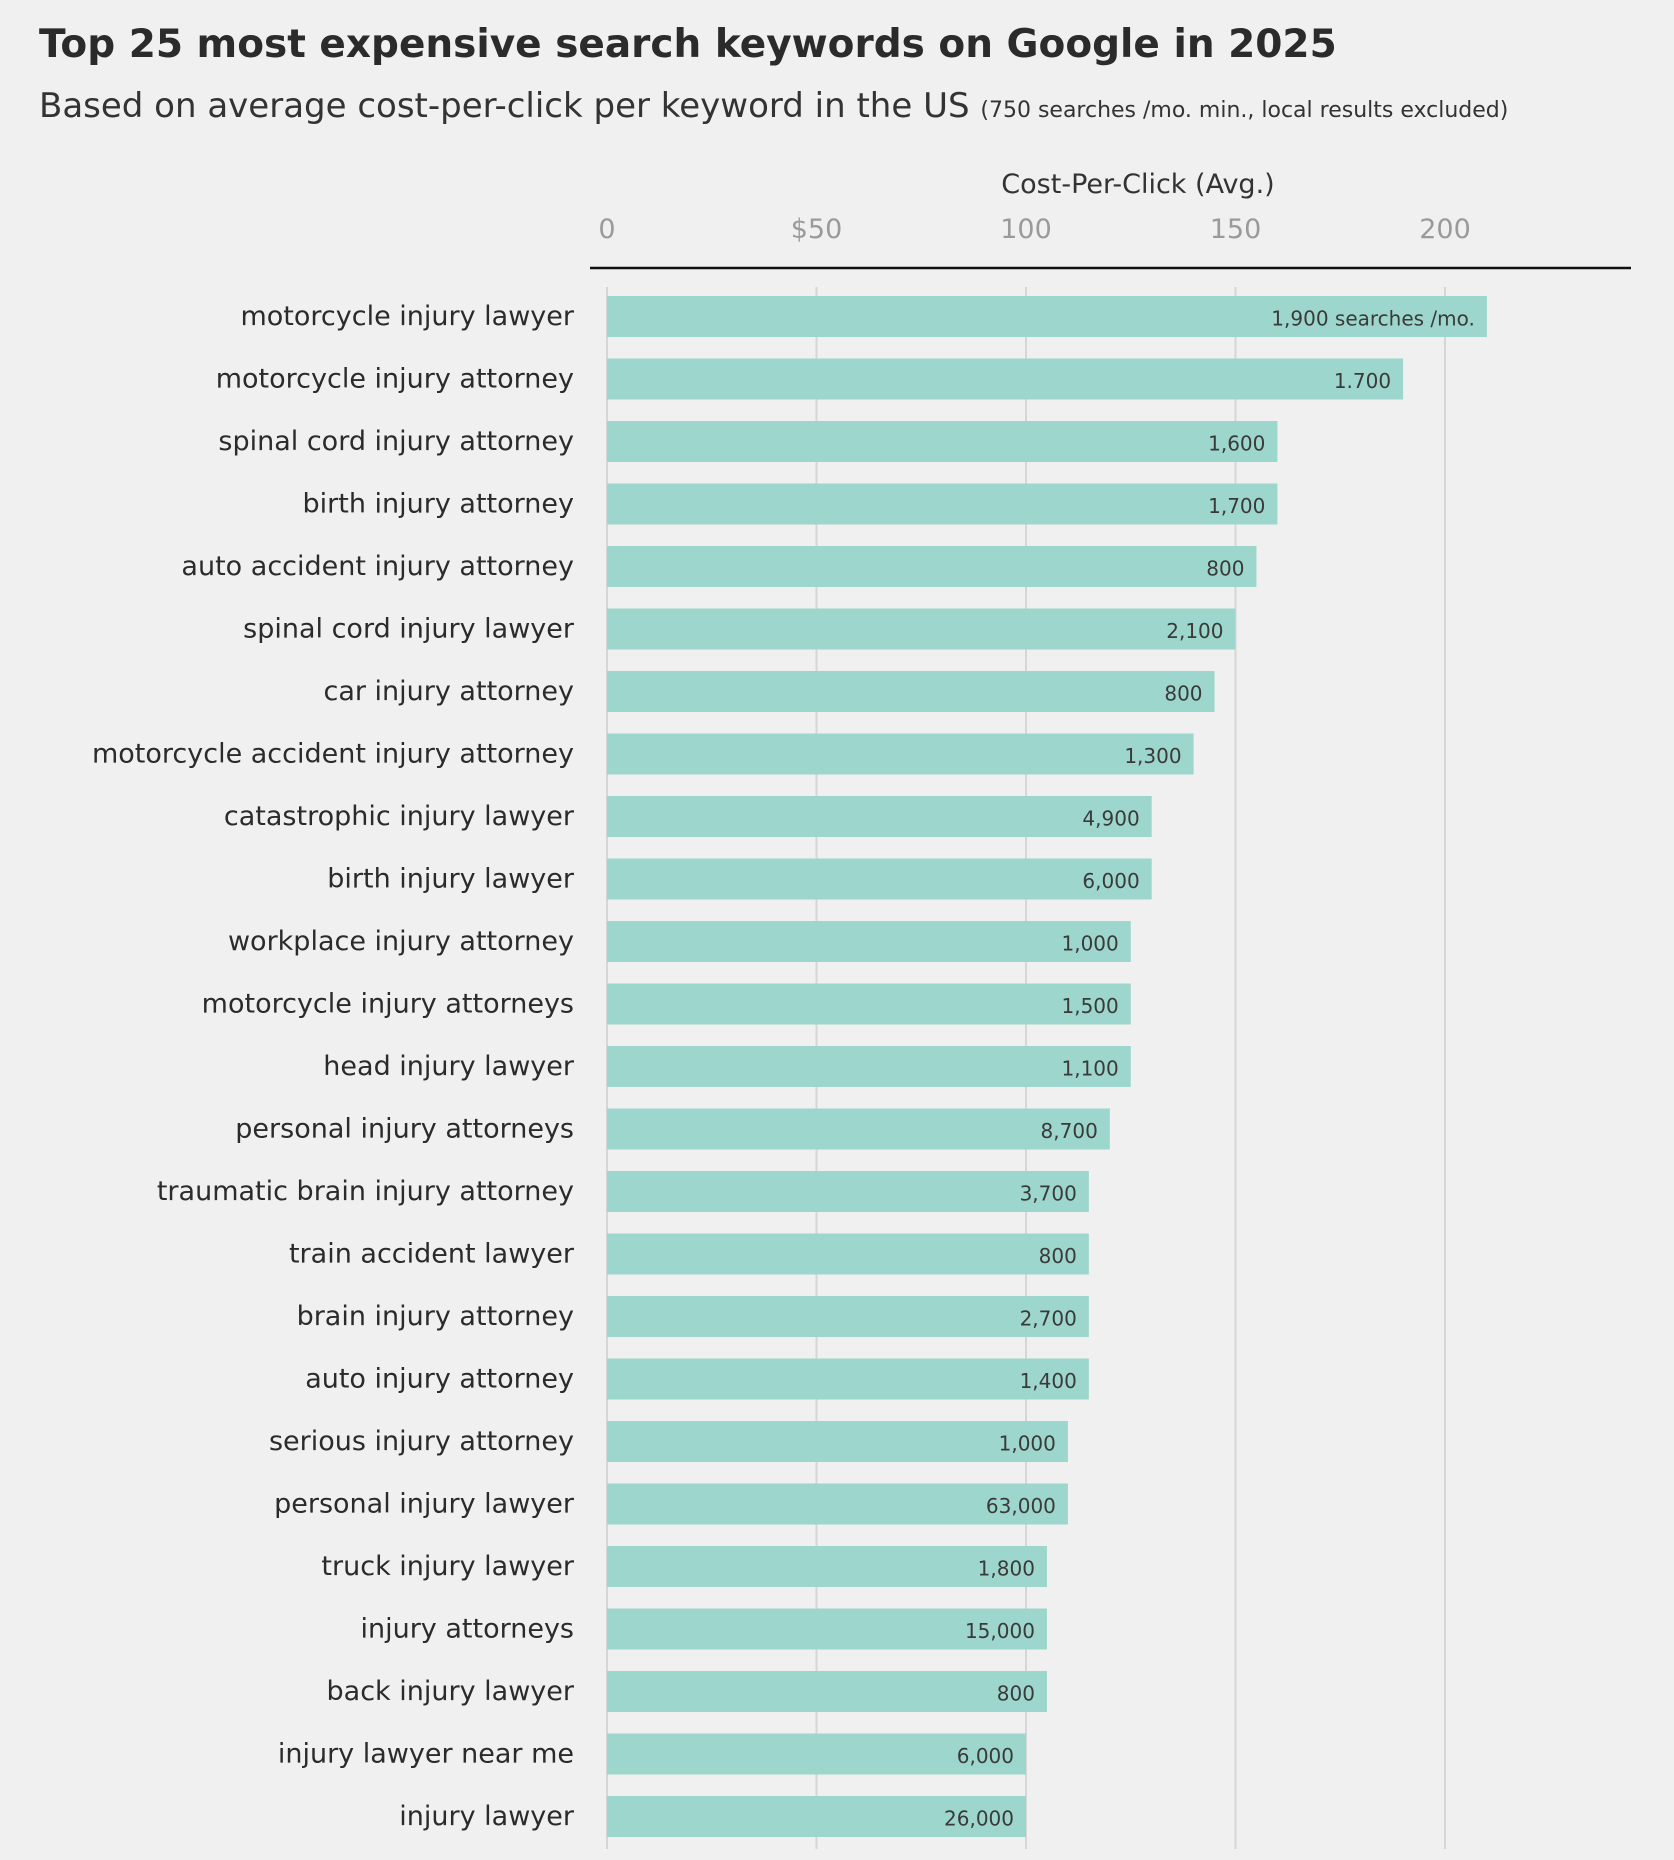 The width and height of the screenshot is (1674, 1860). I want to click on x-tick-label: $50, so click(817, 229).